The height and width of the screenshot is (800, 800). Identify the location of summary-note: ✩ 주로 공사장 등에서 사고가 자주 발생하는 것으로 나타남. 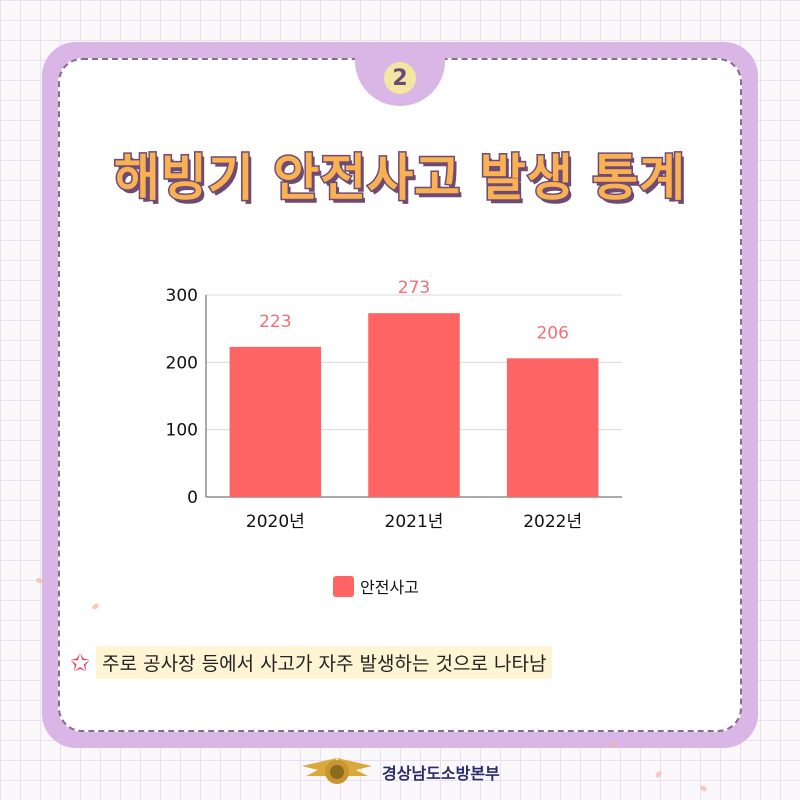
(311, 662).